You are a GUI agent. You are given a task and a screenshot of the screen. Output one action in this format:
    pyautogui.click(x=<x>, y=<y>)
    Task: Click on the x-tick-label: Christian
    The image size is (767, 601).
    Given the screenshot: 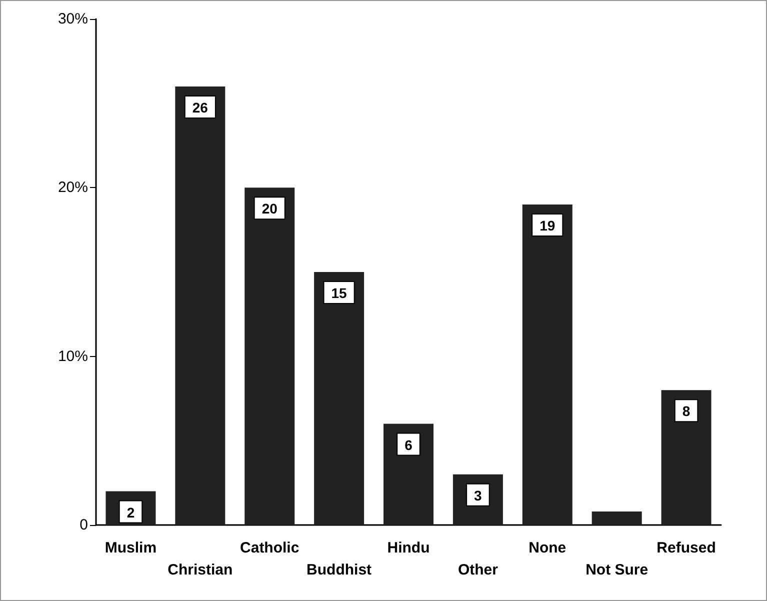 What is the action you would take?
    pyautogui.click(x=200, y=570)
    